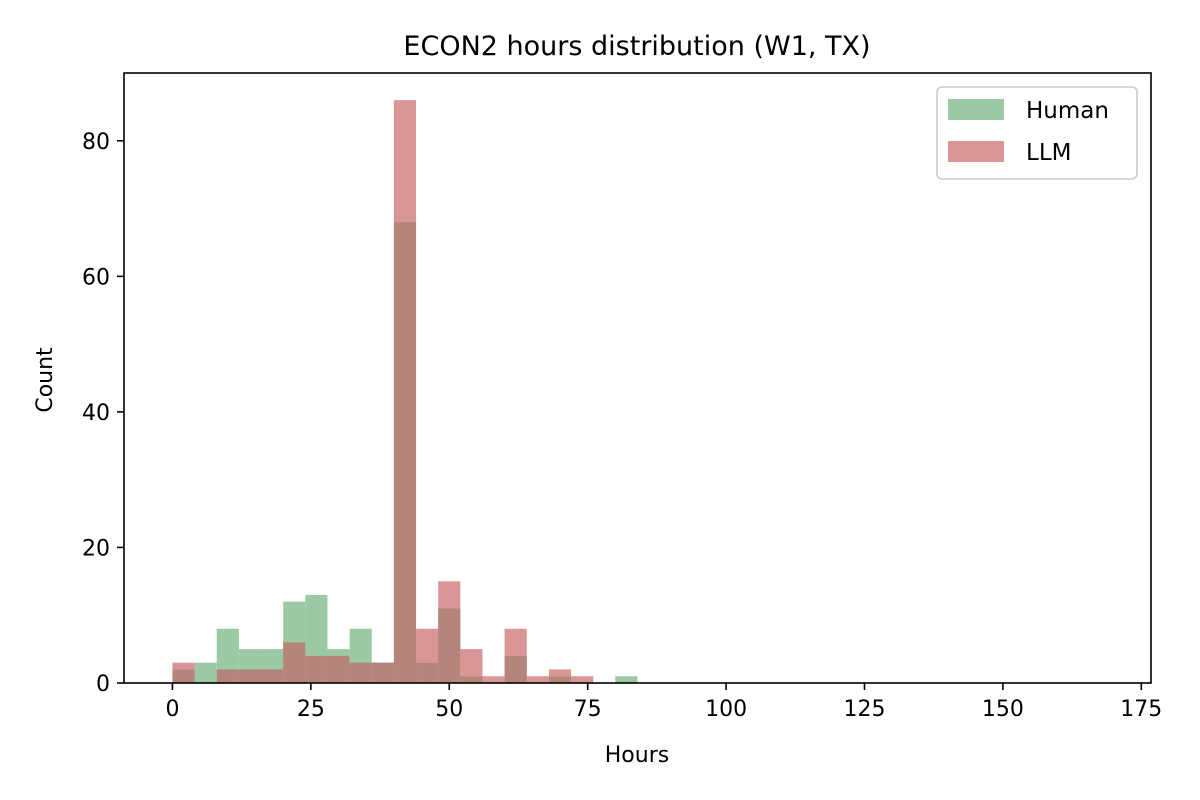  Describe the element at coordinates (96, 413) in the screenshot. I see `y-tick-label: 40` at that location.